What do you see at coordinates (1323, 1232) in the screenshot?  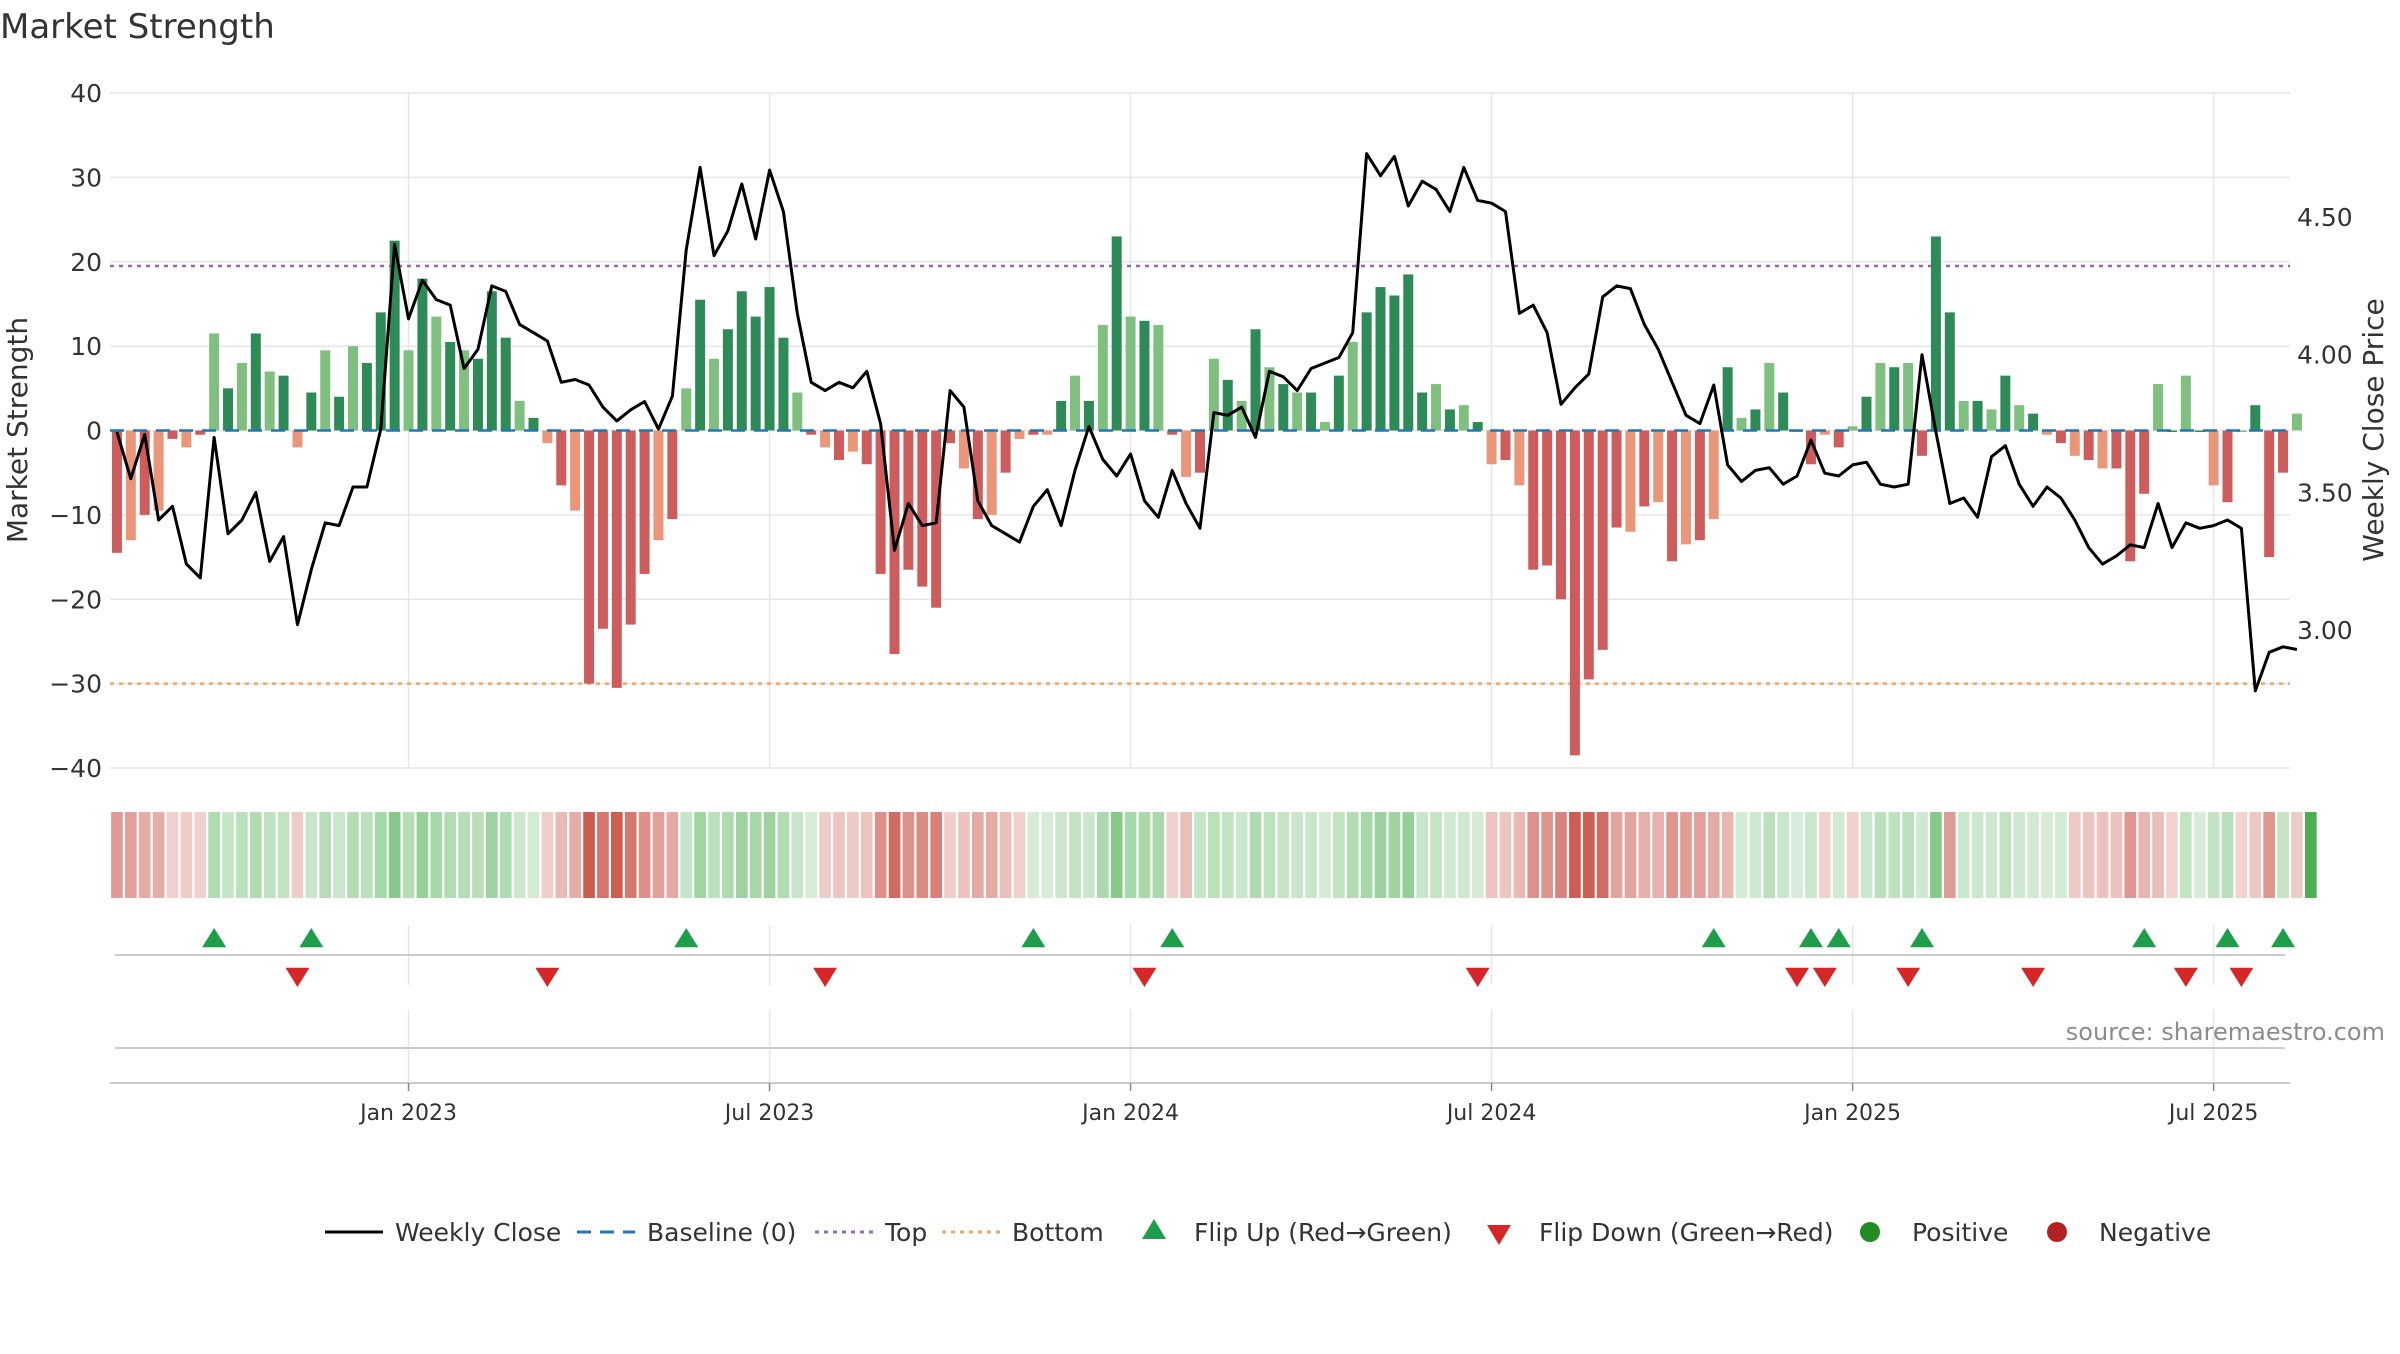 I see `legend-label: Flip Up (Red→Green)` at bounding box center [1323, 1232].